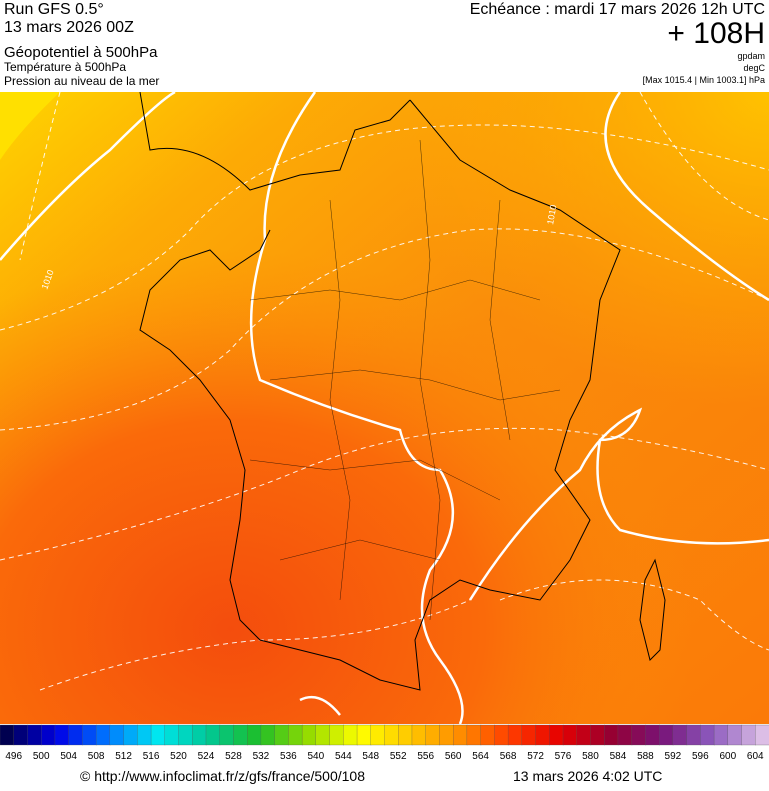 Image resolution: width=769 pixels, height=791 pixels. Describe the element at coordinates (288, 756) in the screenshot. I see `colorbar-label: 536` at that location.